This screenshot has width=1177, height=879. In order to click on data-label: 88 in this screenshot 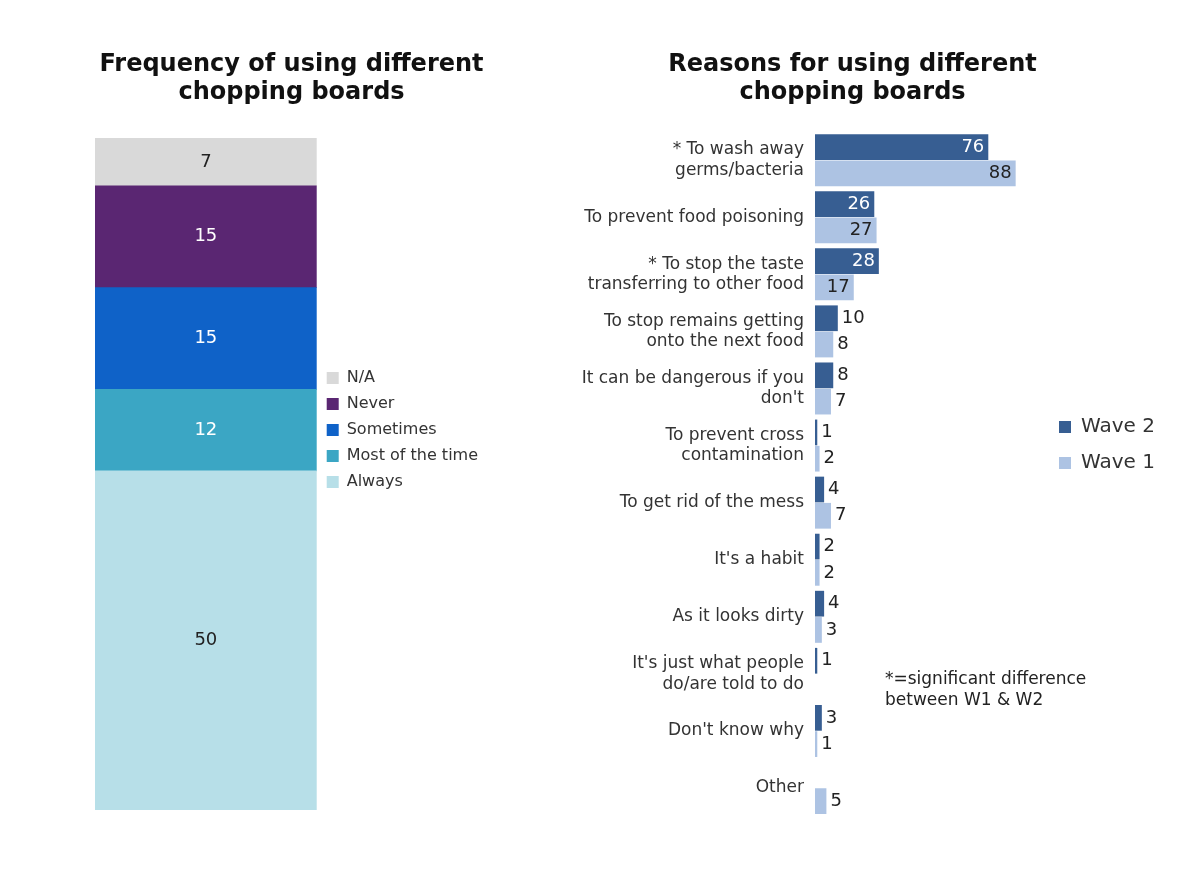, I will do `click(1000, 171)`.